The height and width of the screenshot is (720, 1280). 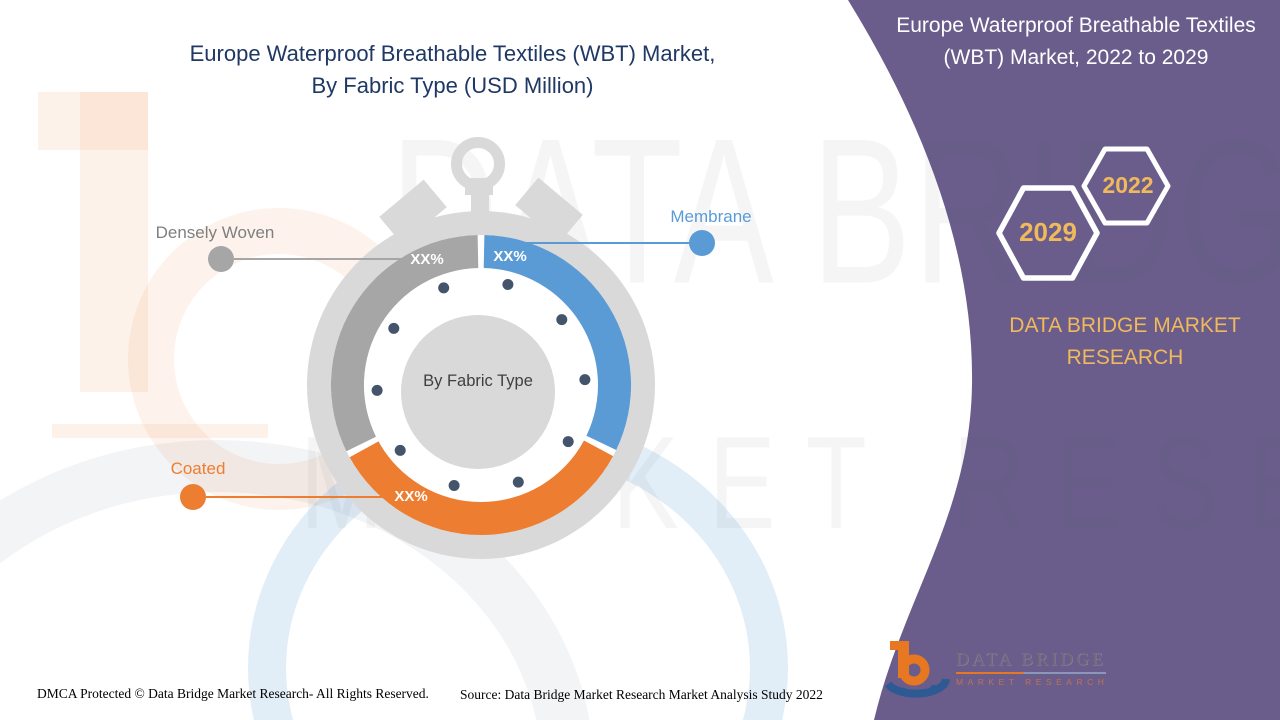 I want to click on hexagon-badge-2029, so click(x=1048, y=233).